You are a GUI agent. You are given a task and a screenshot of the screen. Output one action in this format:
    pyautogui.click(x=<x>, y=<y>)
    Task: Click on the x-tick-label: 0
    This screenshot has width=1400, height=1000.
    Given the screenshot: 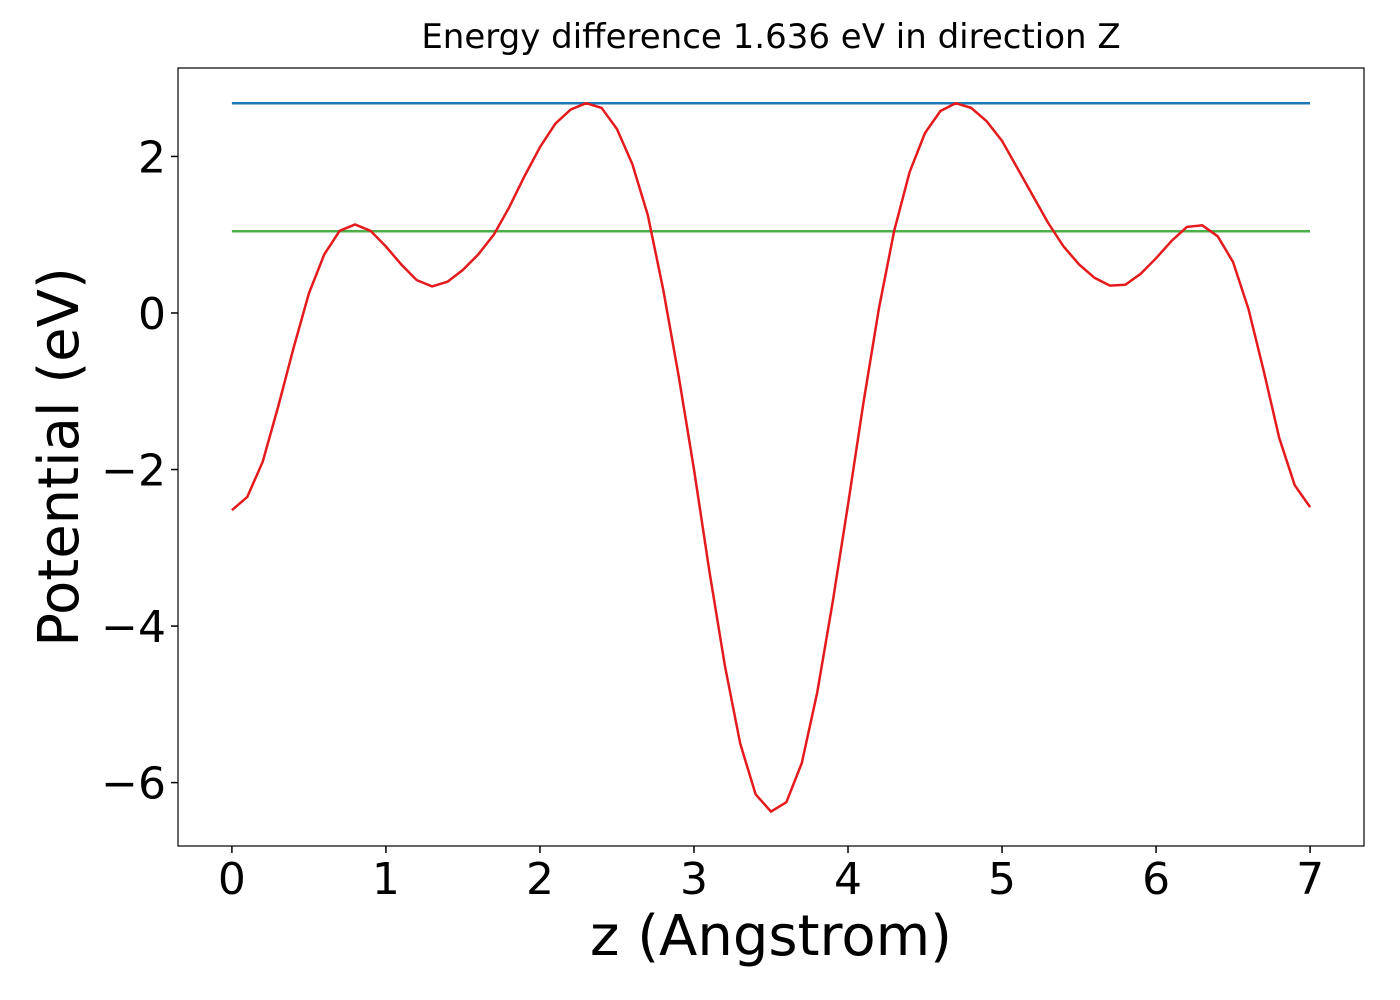 What is the action you would take?
    pyautogui.click(x=232, y=879)
    